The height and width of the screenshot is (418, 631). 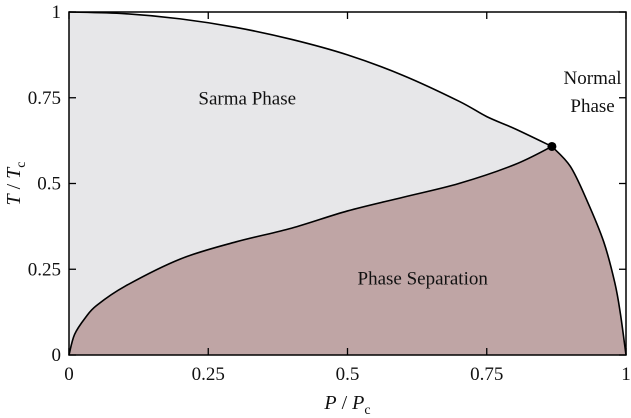 I want to click on y-tick-label: 0.25, so click(x=44, y=269).